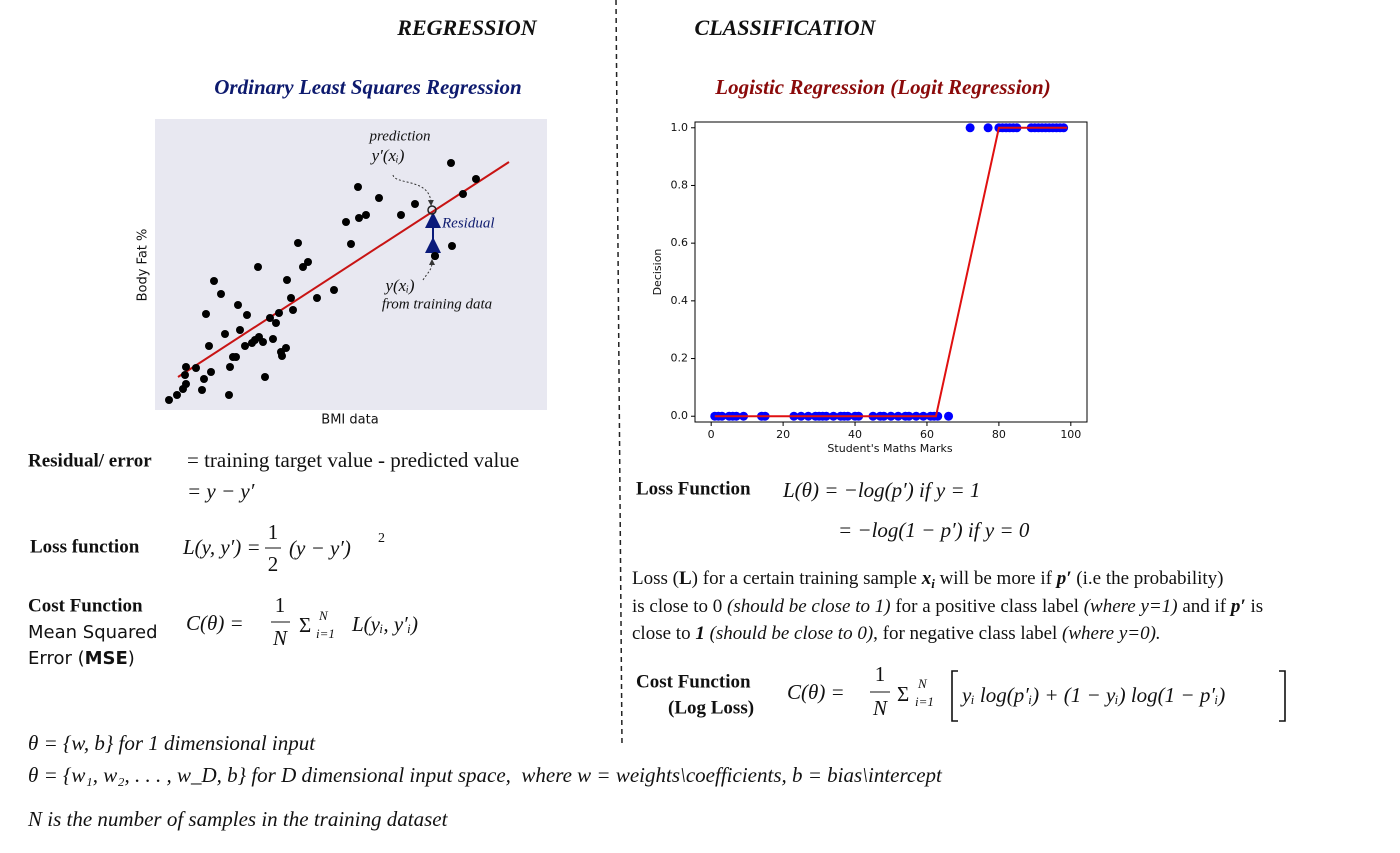 The image size is (1400, 853). What do you see at coordinates (711, 434) in the screenshot?
I see `x-tick-label: 0` at bounding box center [711, 434].